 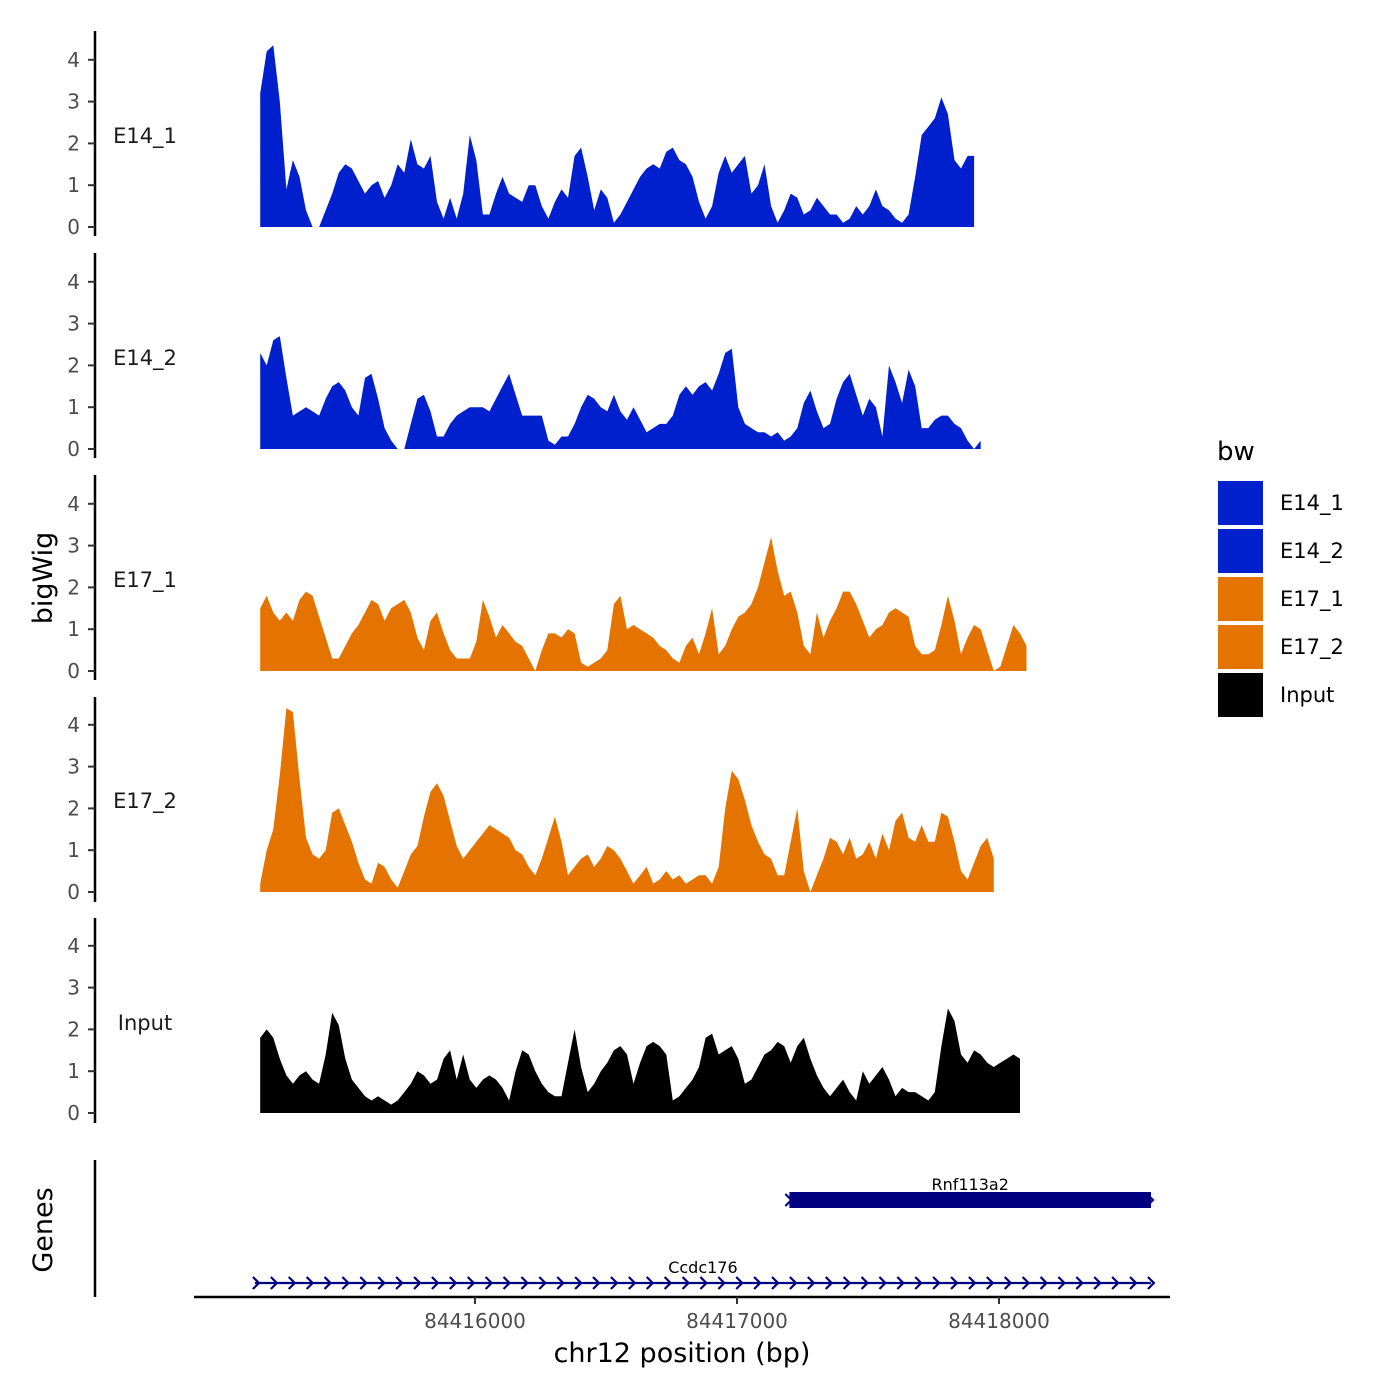 I want to click on track-label: Input, so click(x=145, y=1023).